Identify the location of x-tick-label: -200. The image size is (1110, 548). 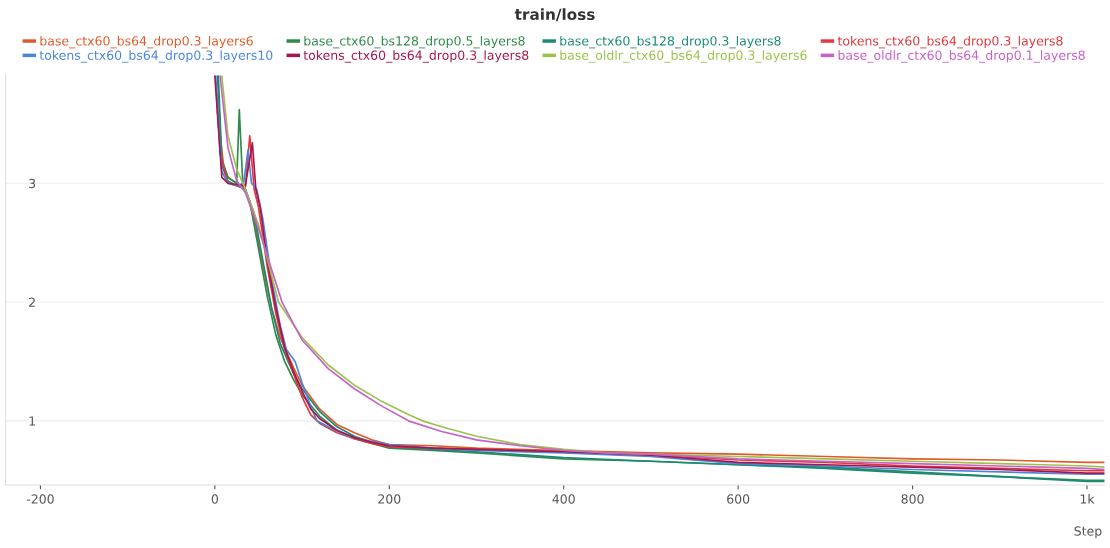
(40, 499).